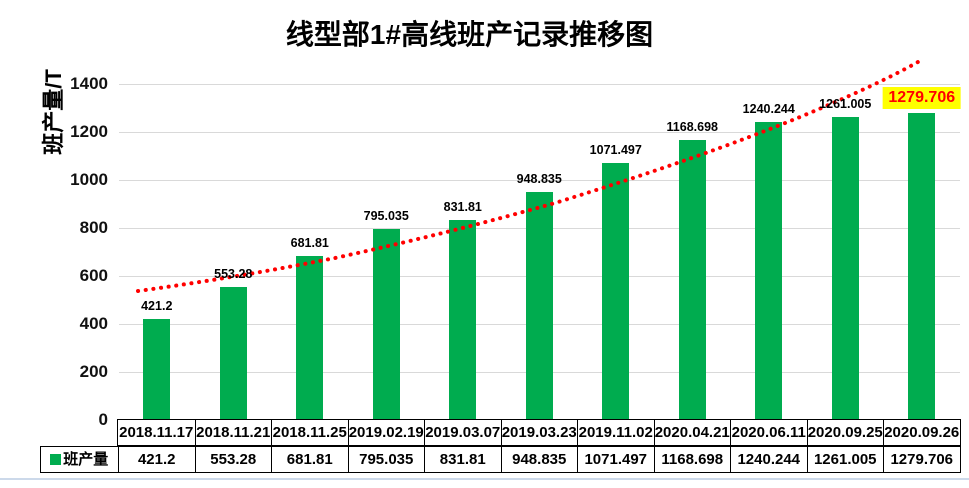 The image size is (969, 488). I want to click on chart-bottom-border, so click(484, 479).